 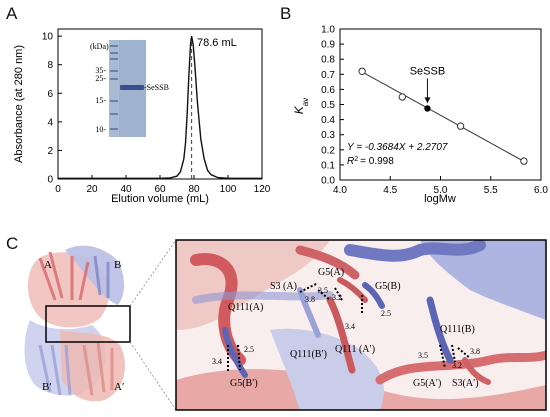 I want to click on y-tick-label: 0.4, so click(x=328, y=120).